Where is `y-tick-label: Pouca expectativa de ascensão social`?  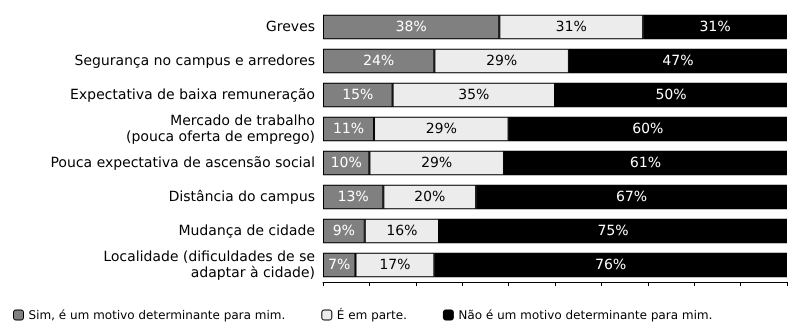 y-tick-label: Pouca expectativa de ascensão social is located at coordinates (182, 163).